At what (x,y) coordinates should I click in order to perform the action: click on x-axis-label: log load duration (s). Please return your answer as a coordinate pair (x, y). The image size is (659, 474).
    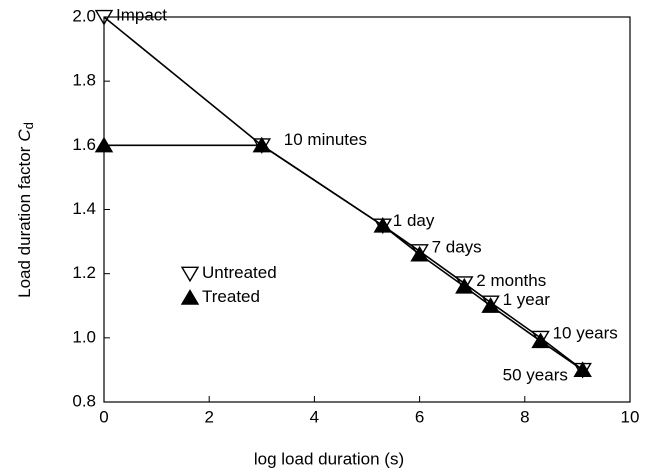
    Looking at the image, I should click on (329, 458).